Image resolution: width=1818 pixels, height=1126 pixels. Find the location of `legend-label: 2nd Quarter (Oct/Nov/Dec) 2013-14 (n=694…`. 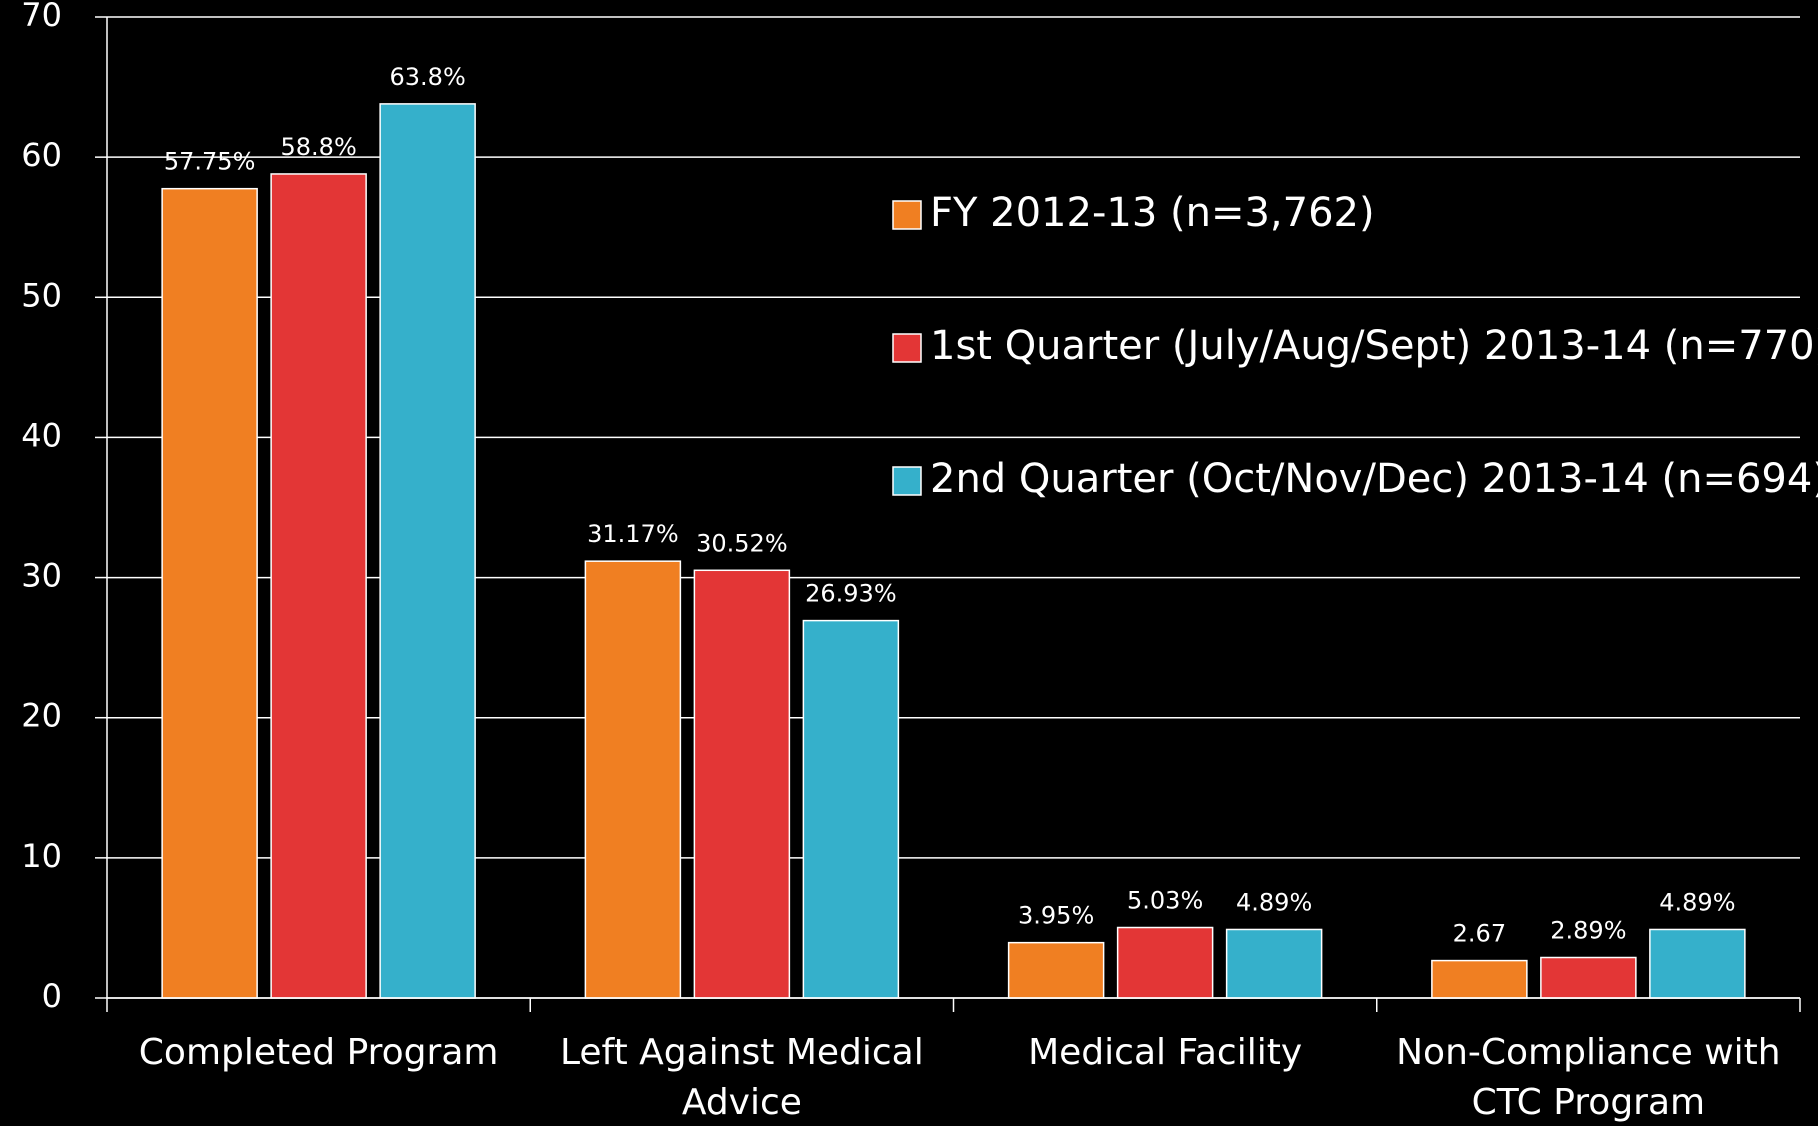

legend-label: 2nd Quarter (Oct/Nov/Dec) 2013-14 (n=694… is located at coordinates (1374, 479).